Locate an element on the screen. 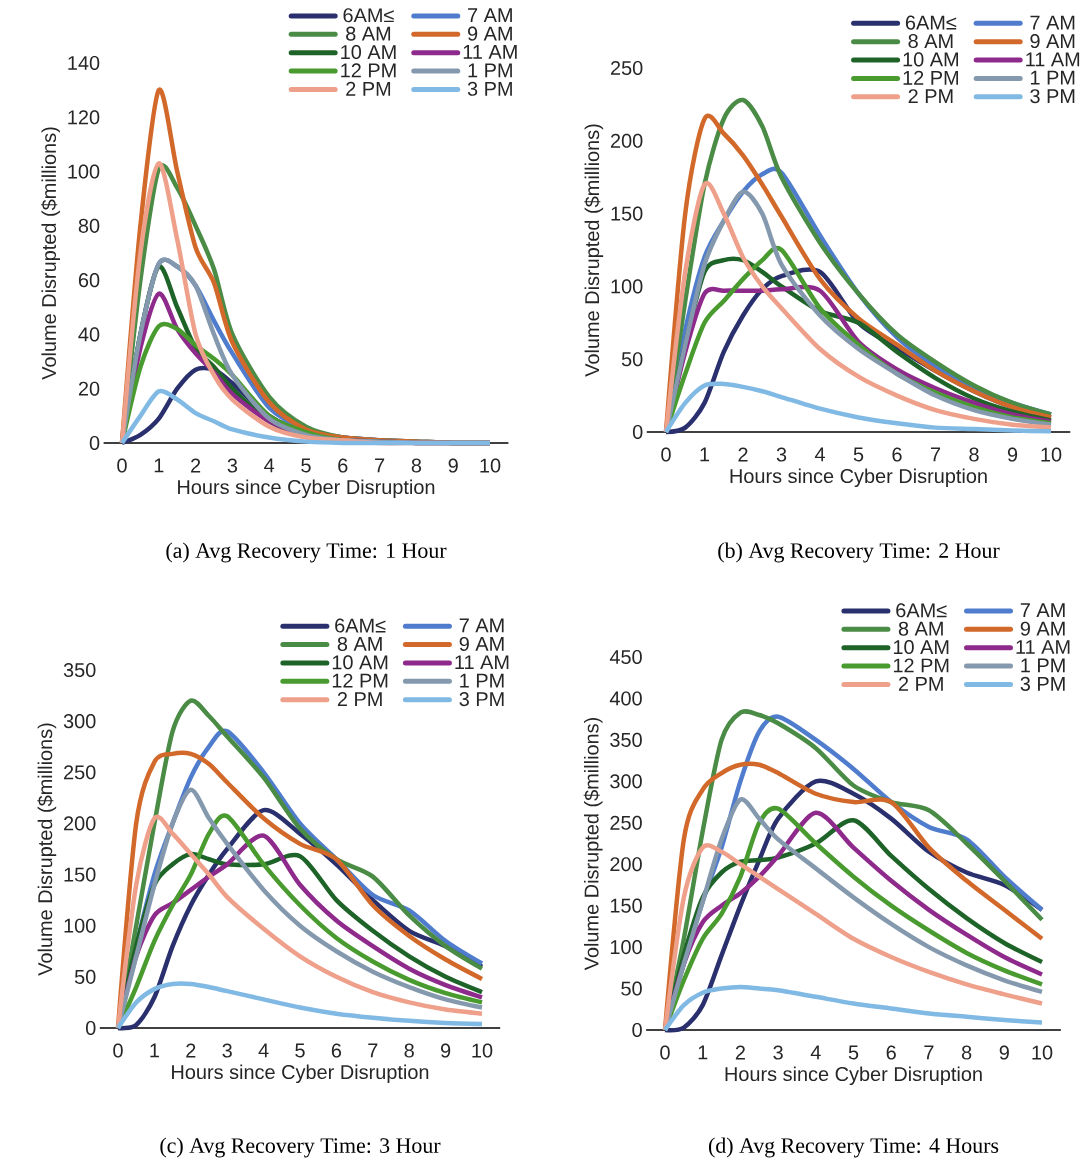 Image resolution: width=1083 pixels, height=1167 pixels. legend-label: 9 AM is located at coordinates (1042, 628).